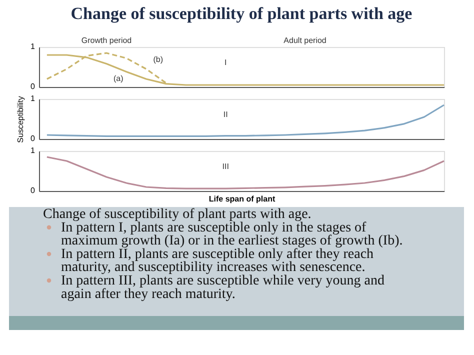  What do you see at coordinates (20, 119) in the screenshot?
I see `y-axis-title: Susceptibility` at bounding box center [20, 119].